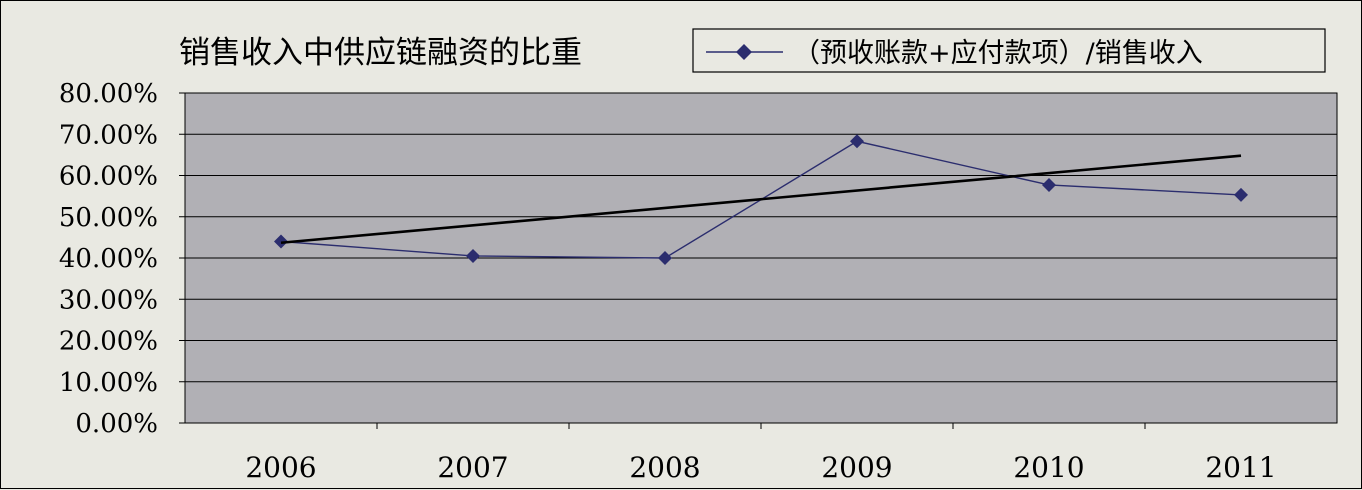 This screenshot has width=1362, height=490. I want to click on y-tick-label: 0.00%, so click(116, 424).